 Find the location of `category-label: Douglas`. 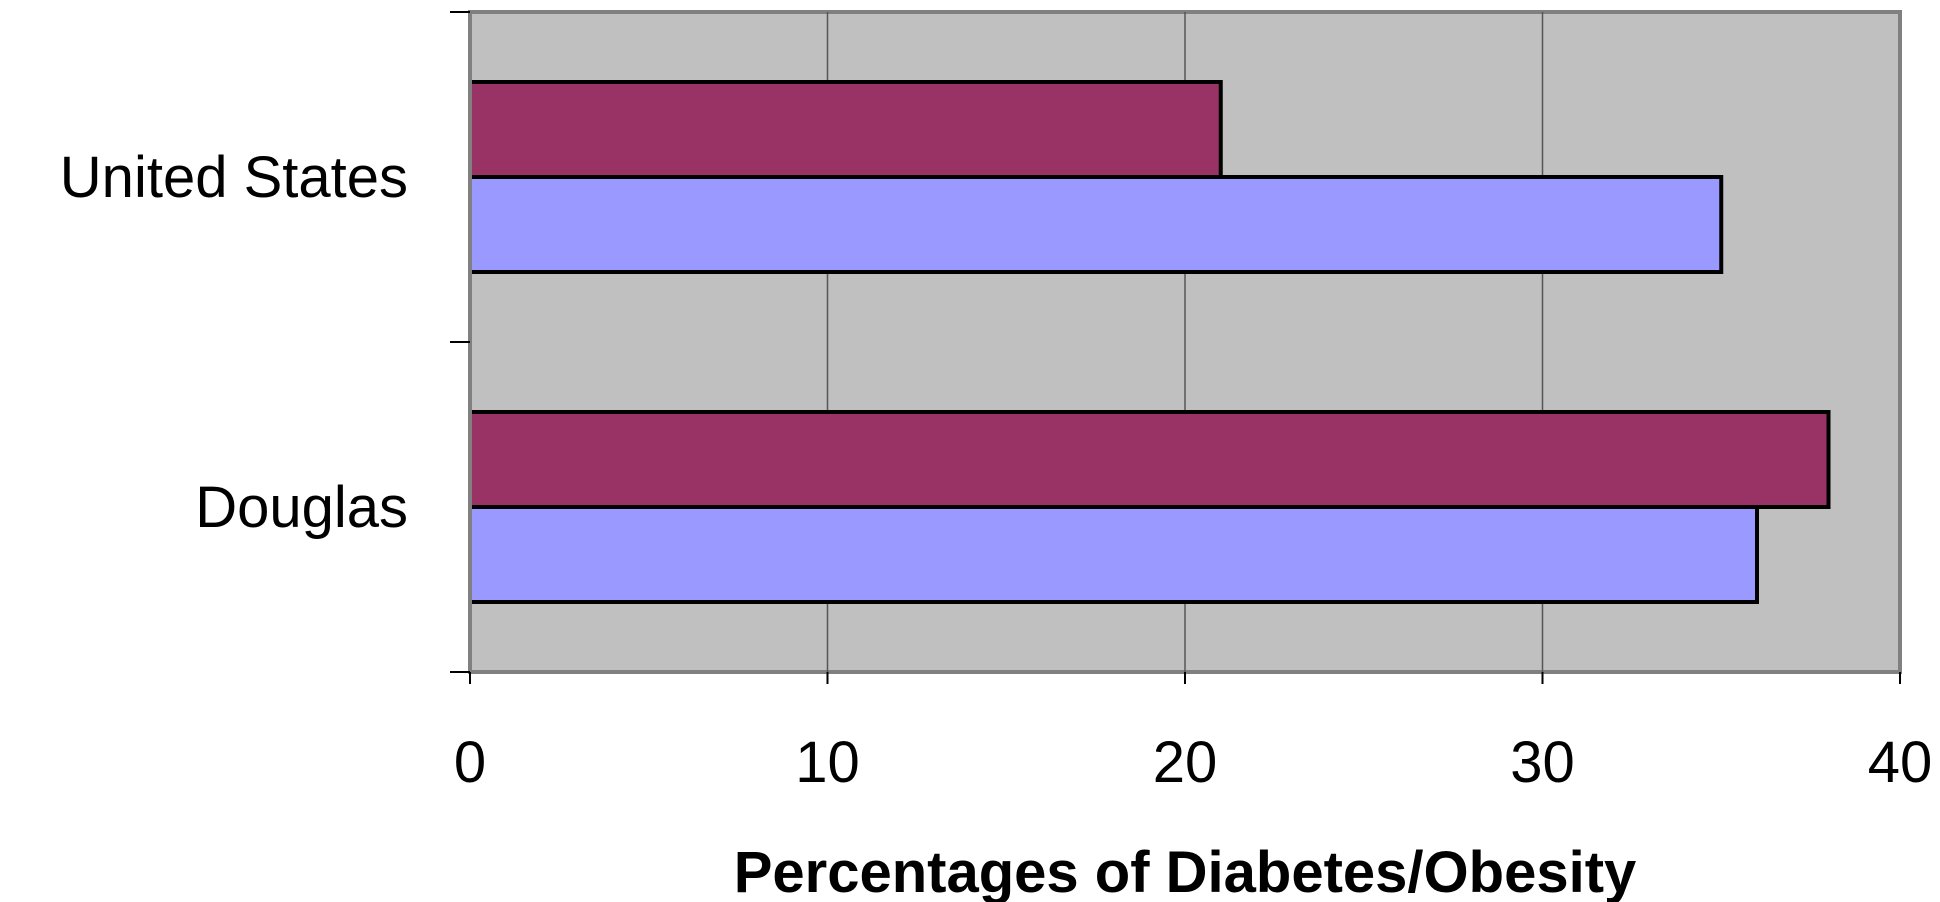

category-label: Douglas is located at coordinates (301, 507).